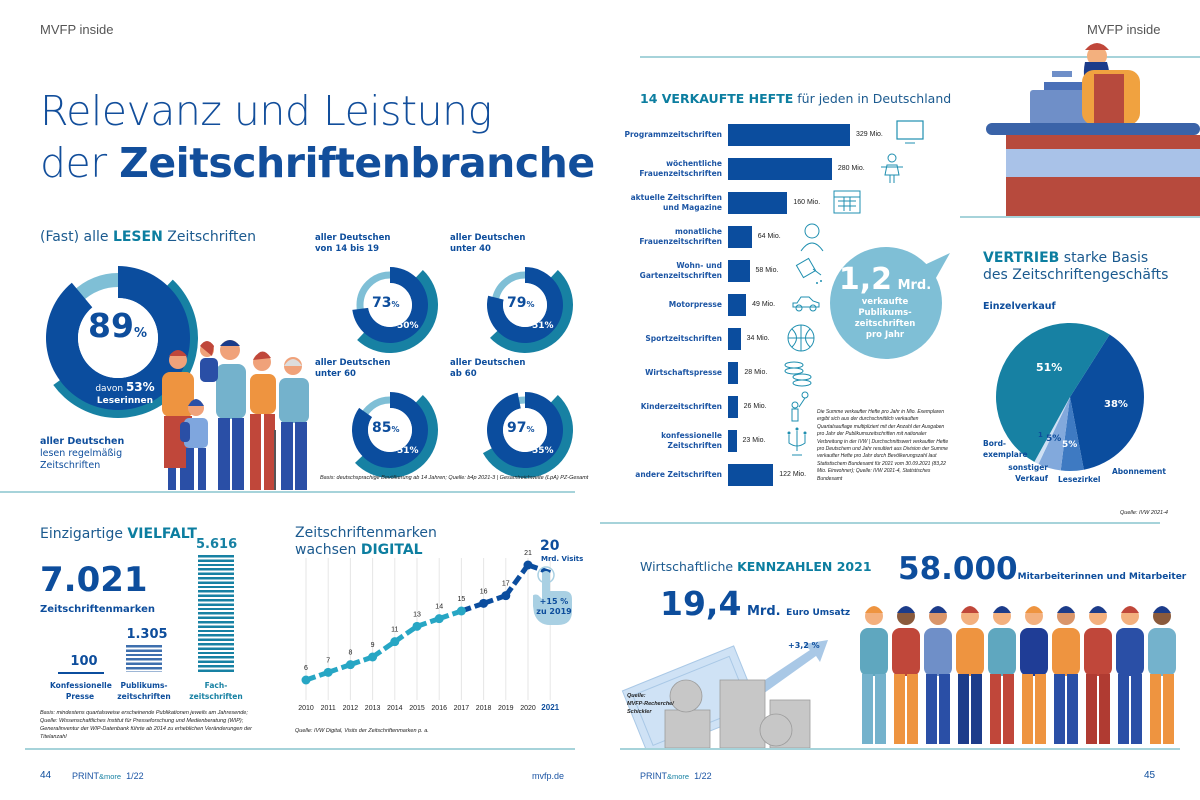 The height and width of the screenshot is (800, 1200). I want to click on pie-slice-abonnement, so click(1107, 402).